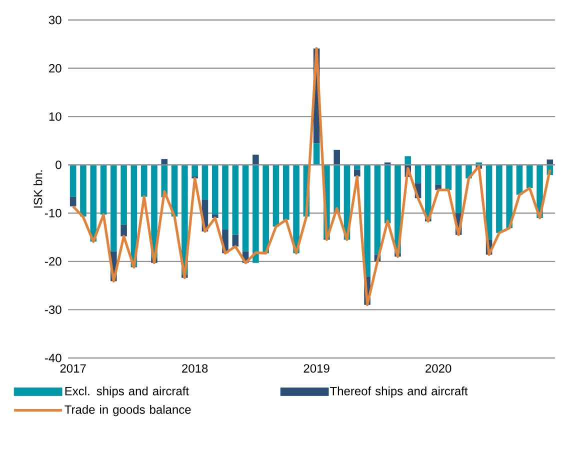 The image size is (567, 454). I want to click on x-tick-label: 2018, so click(195, 368).